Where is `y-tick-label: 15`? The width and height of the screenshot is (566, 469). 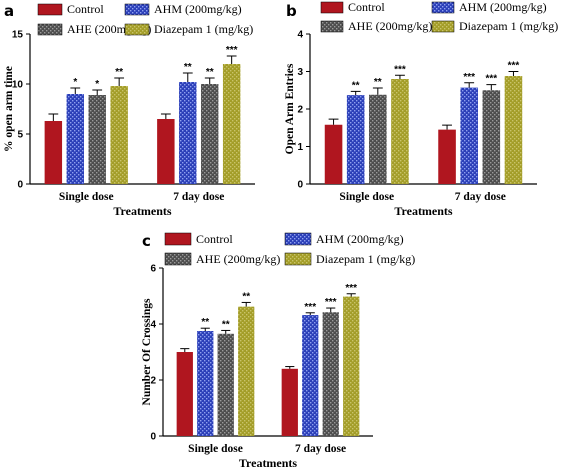
y-tick-label: 15 is located at coordinates (18, 35).